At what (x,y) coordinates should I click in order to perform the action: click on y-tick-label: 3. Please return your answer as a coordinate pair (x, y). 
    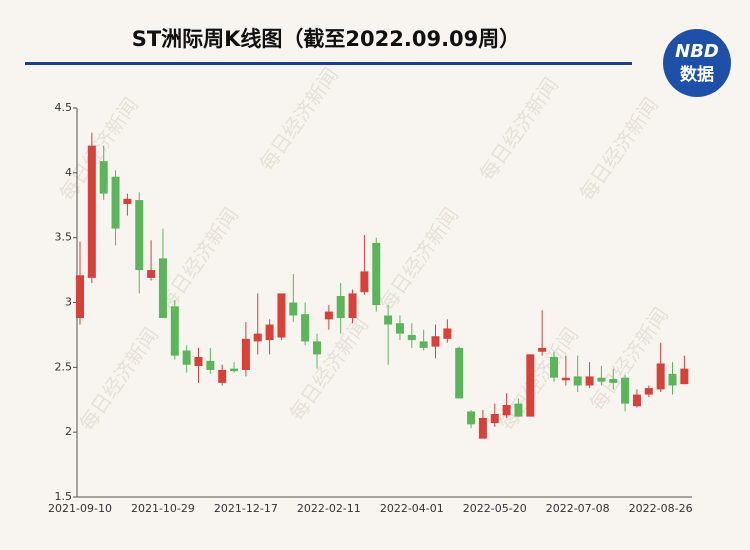
    Looking at the image, I should click on (68, 302).